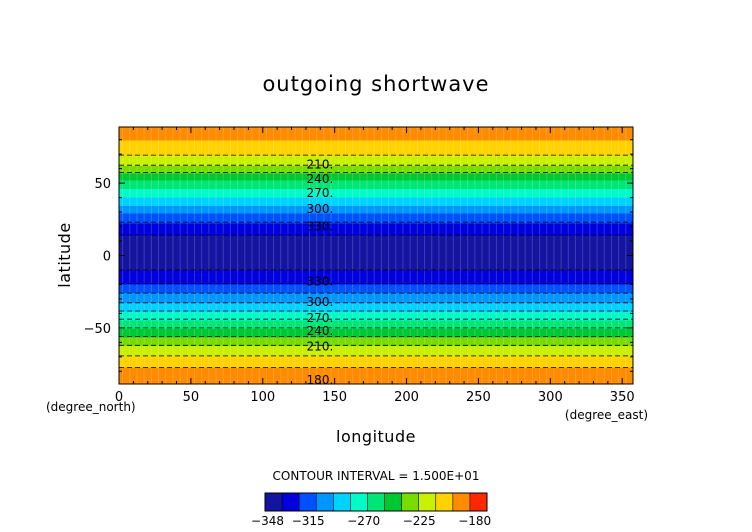 This screenshot has height=532, width=752. Describe the element at coordinates (107, 257) in the screenshot. I see `y-tick-label: 0` at that location.